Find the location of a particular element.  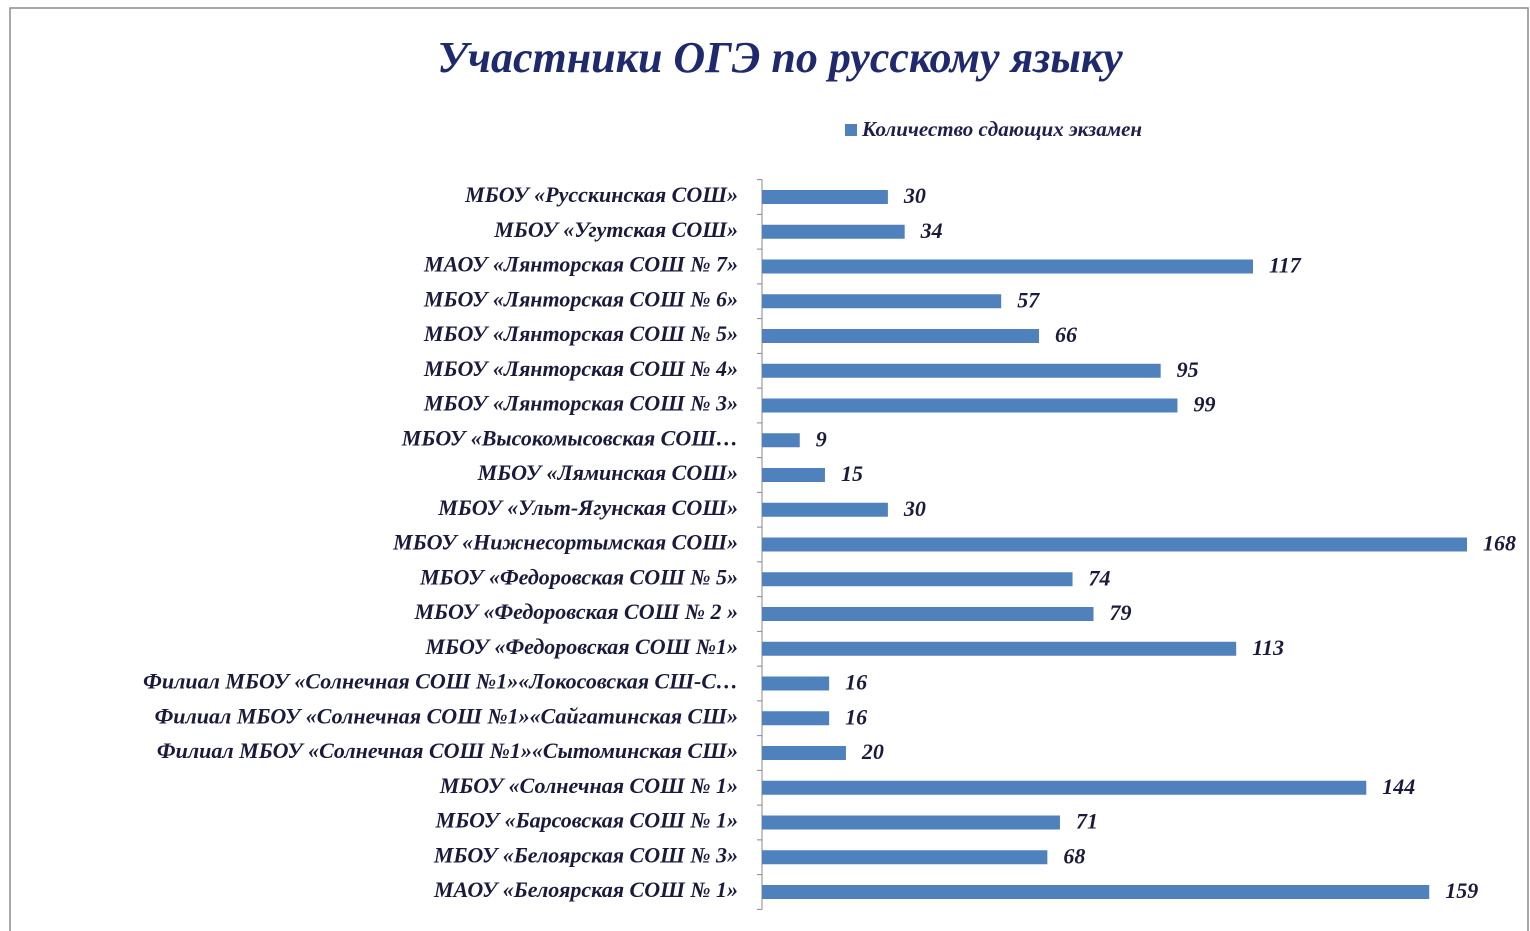

data-label: 34 is located at coordinates (931, 230).